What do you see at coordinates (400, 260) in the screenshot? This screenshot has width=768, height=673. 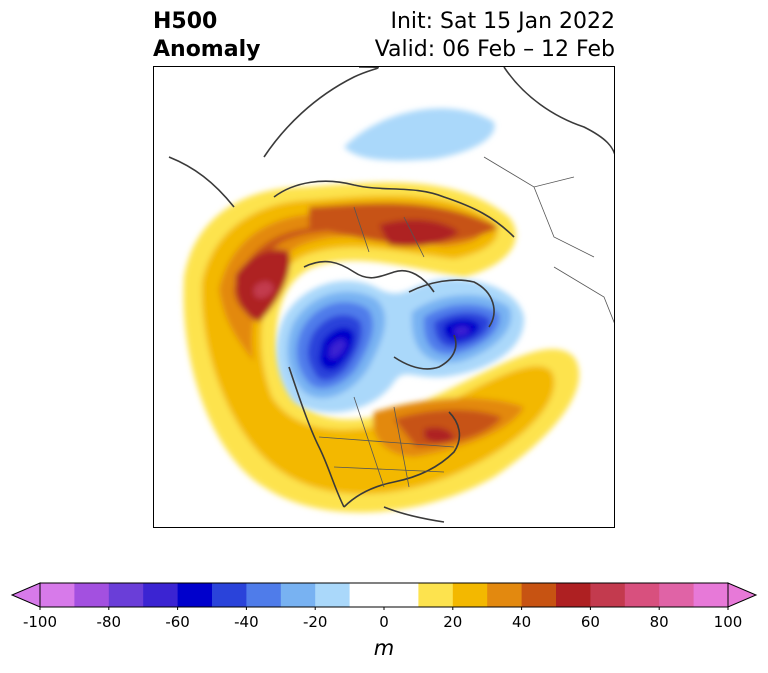 I see `negative-anomaly-field` at bounding box center [400, 260].